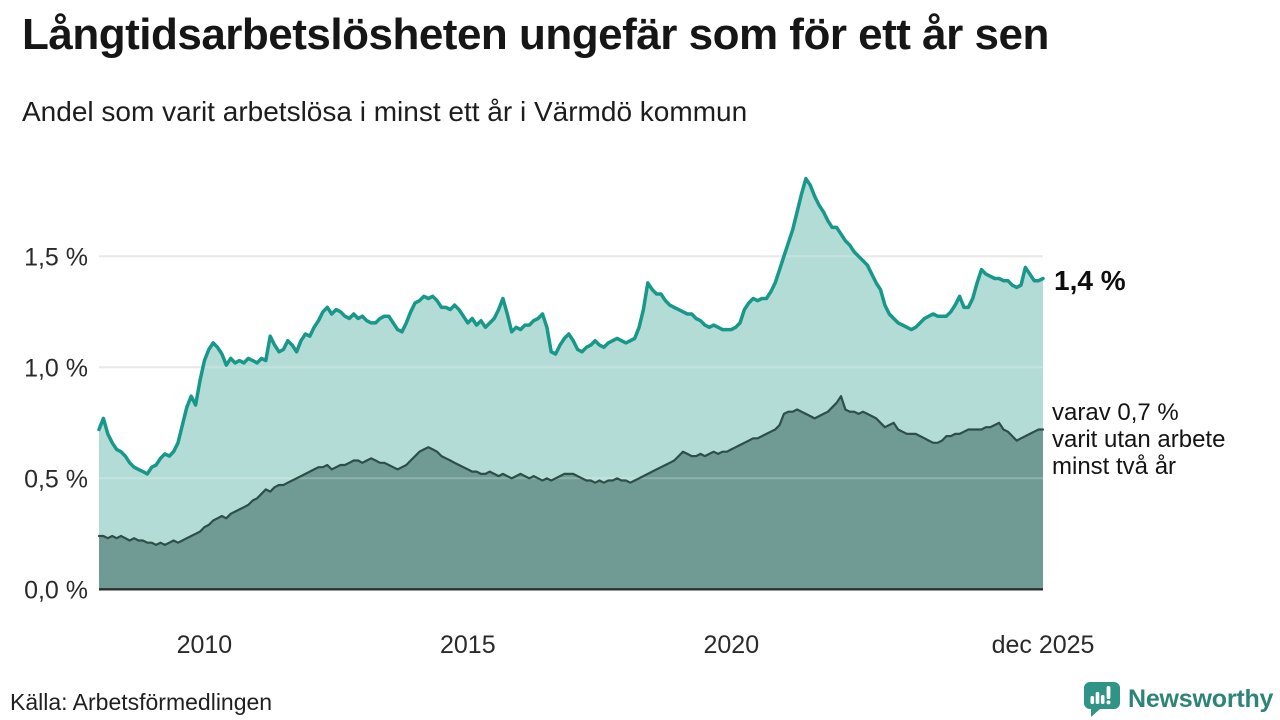 This screenshot has width=1280, height=720. What do you see at coordinates (1043, 645) in the screenshot?
I see `x-axis-label: dec 2025` at bounding box center [1043, 645].